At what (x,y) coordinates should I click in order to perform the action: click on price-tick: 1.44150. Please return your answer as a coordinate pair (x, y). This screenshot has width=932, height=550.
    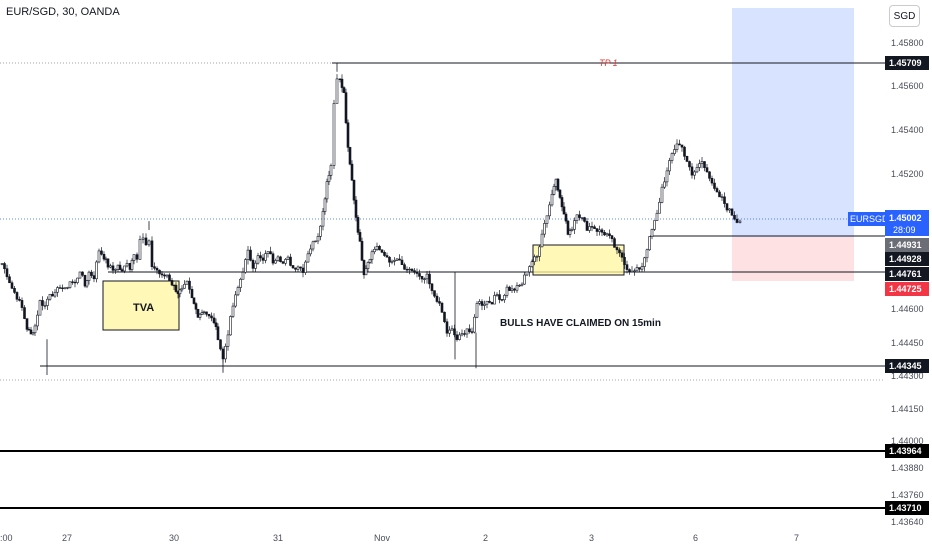
    Looking at the image, I should click on (907, 409).